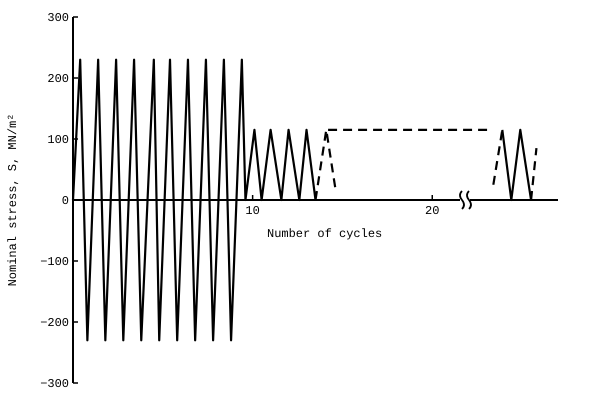 This screenshot has width=596, height=402. Describe the element at coordinates (54, 384) in the screenshot. I see `y-tick-label: −300` at that location.